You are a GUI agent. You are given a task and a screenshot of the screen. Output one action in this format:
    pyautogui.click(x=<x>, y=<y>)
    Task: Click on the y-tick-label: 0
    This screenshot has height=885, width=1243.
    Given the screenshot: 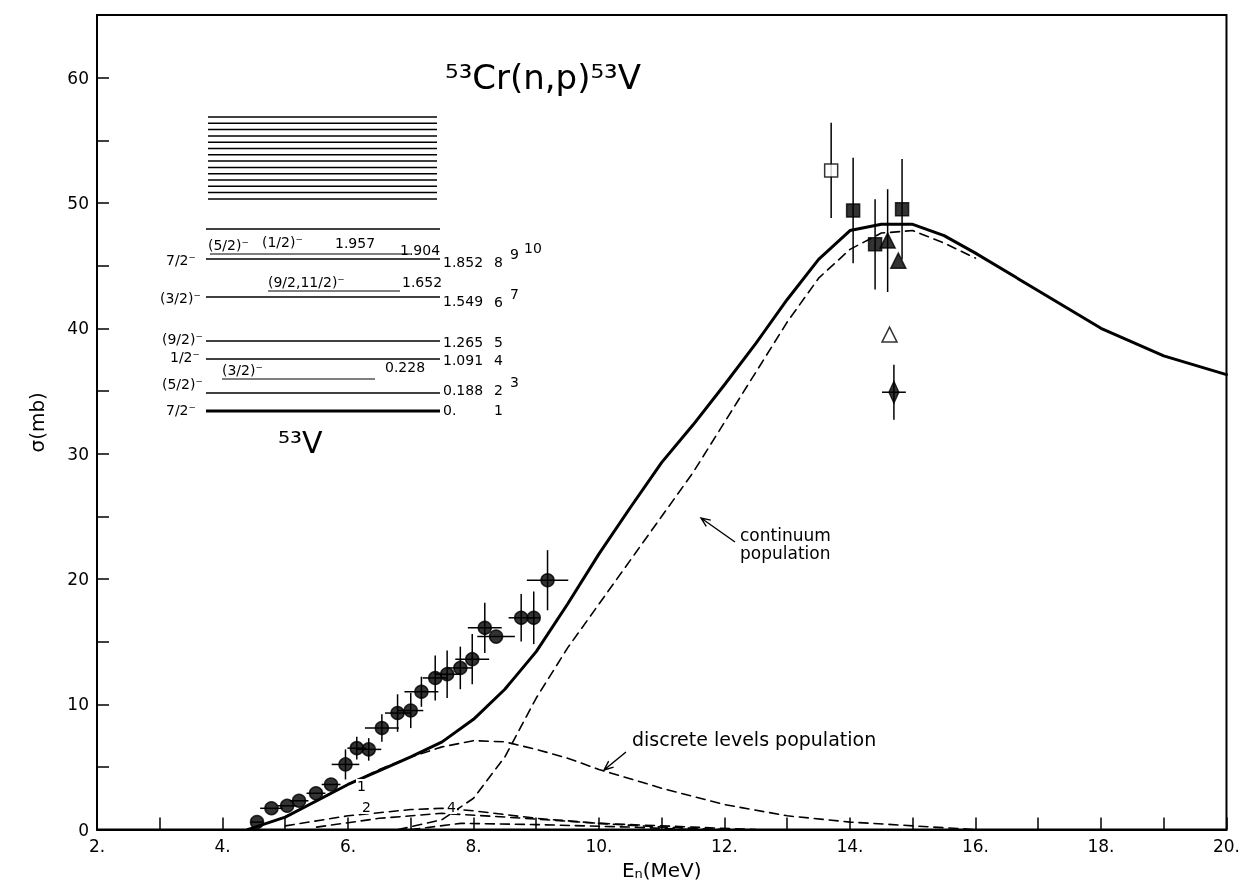 What is the action you would take?
    pyautogui.click(x=83, y=829)
    